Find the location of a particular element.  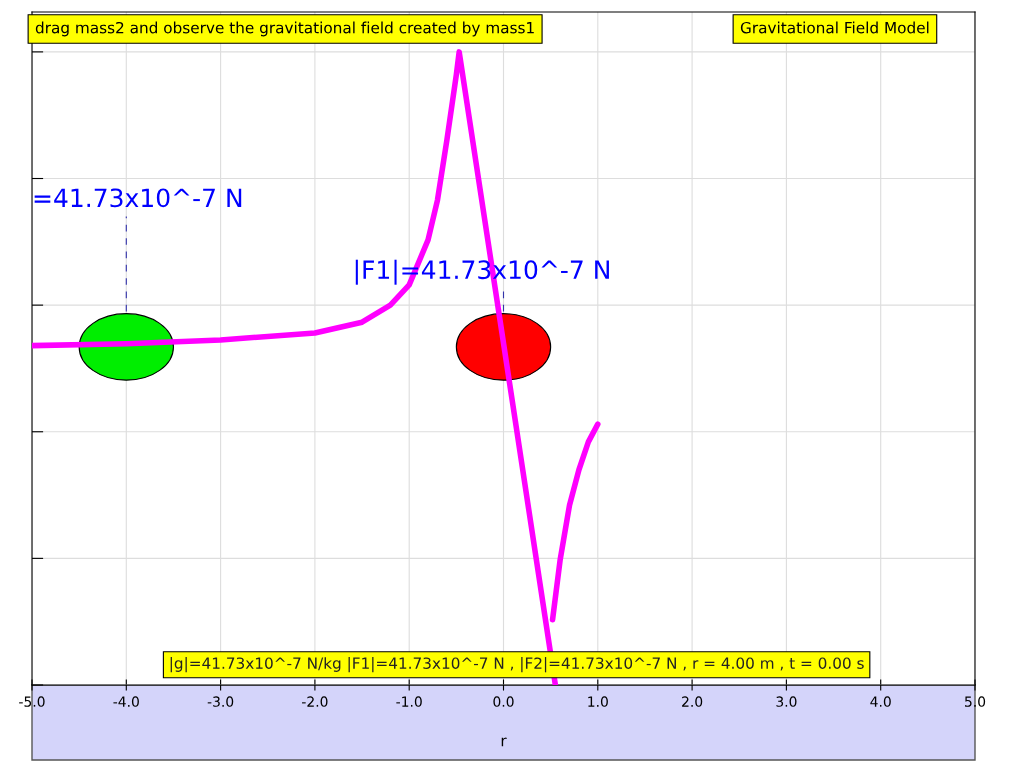

x-tick-label: -3.0 is located at coordinates (220, 701).